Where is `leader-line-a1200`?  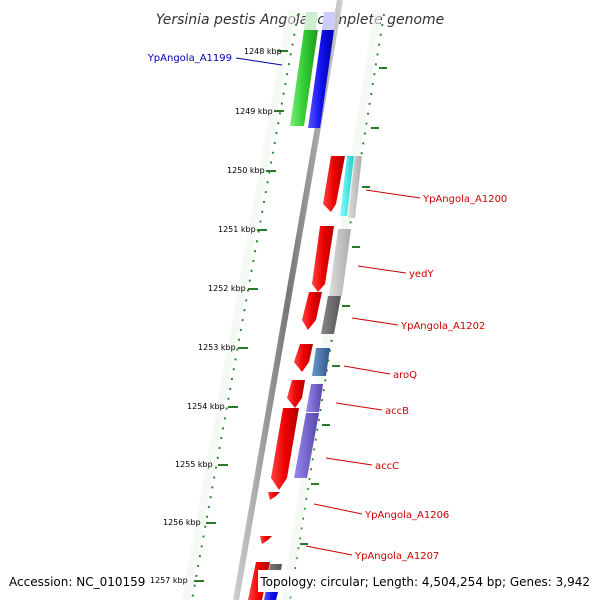 leader-line-a1200 is located at coordinates (393, 194).